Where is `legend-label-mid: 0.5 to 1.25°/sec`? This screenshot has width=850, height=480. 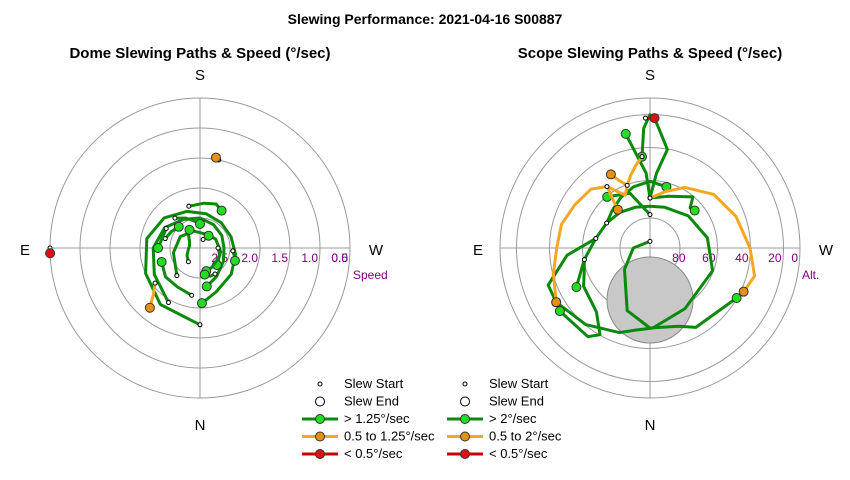 legend-label-mid: 0.5 to 1.25°/sec is located at coordinates (389, 436).